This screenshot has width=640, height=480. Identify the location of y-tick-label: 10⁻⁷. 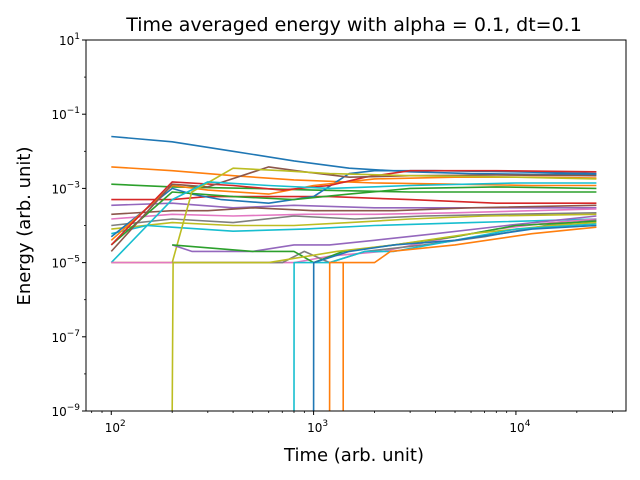
(65, 337).